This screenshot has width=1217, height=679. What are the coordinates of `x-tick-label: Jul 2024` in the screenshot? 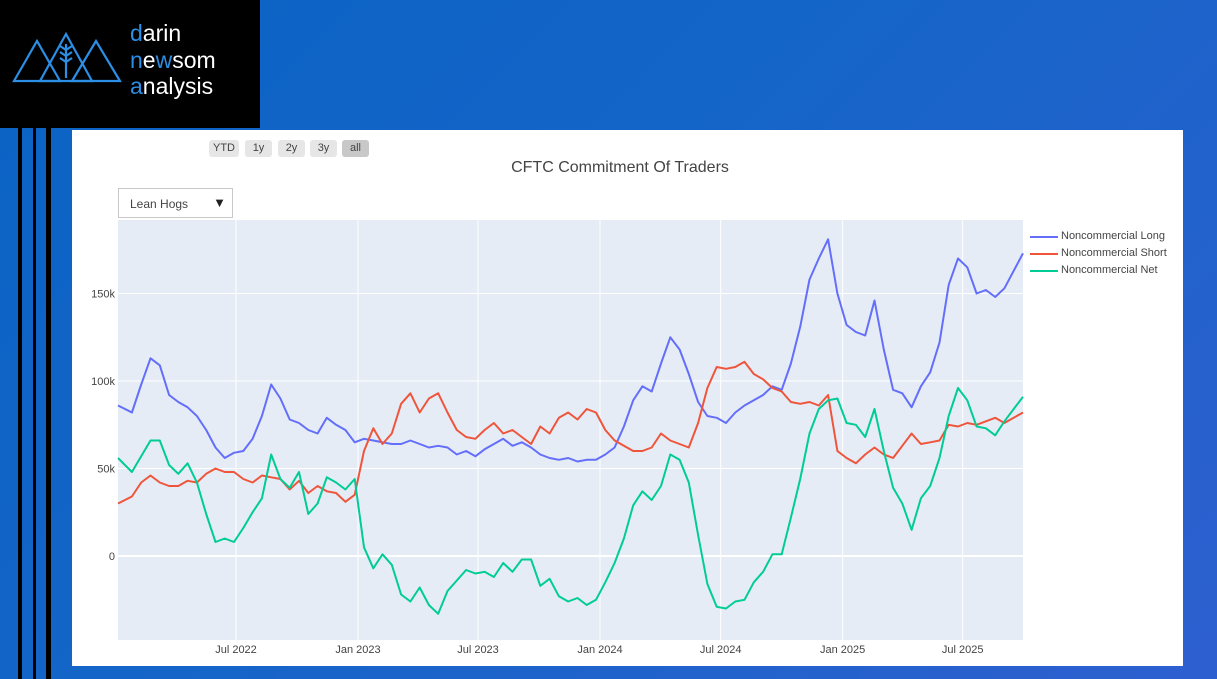 It's located at (721, 650).